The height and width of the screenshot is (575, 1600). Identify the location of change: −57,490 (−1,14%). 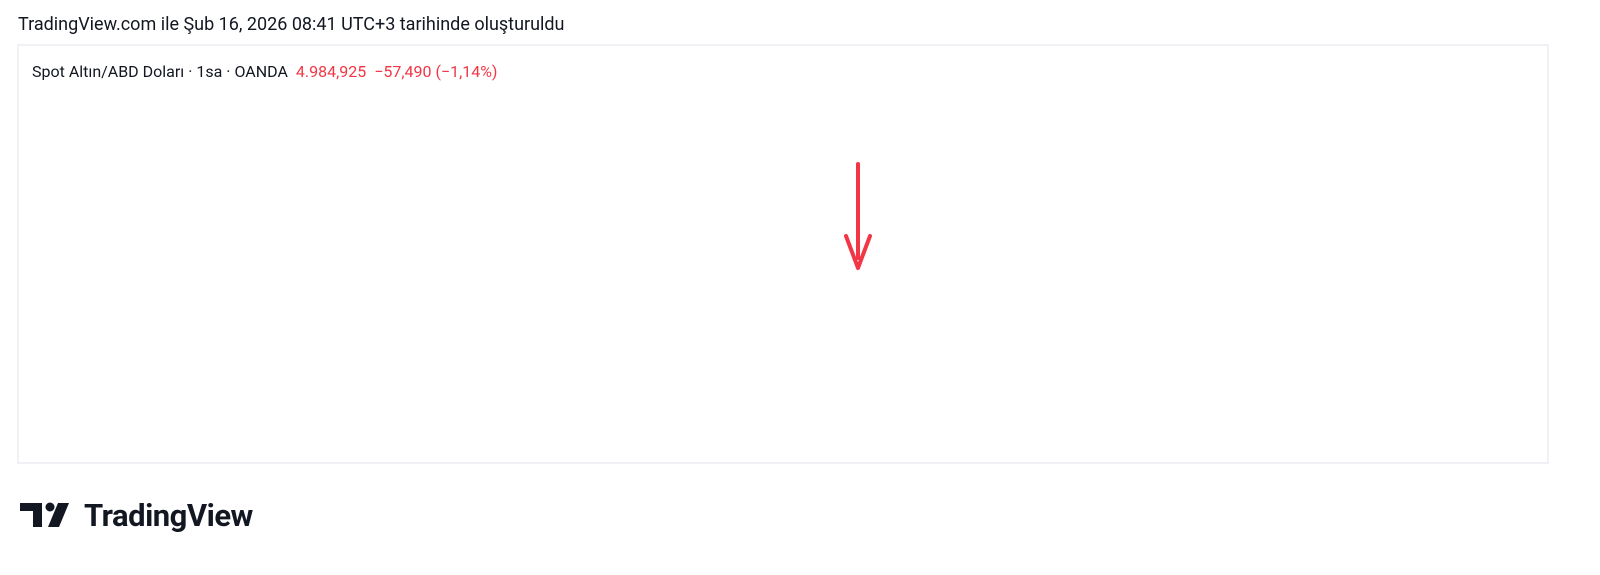
(436, 71).